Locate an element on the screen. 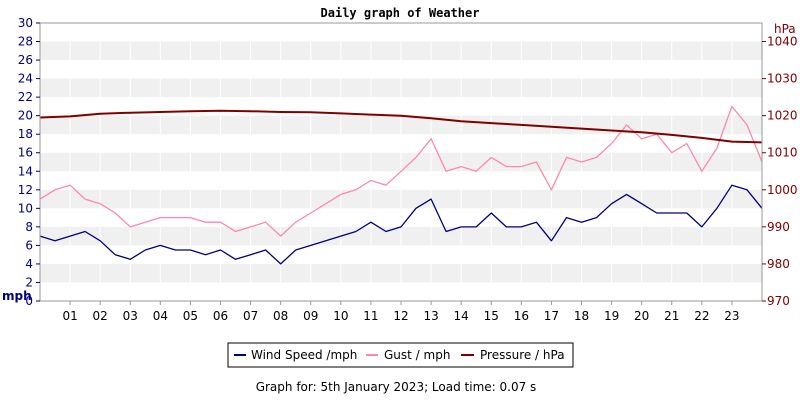  bottom-tick-label: 01 is located at coordinates (69, 316).